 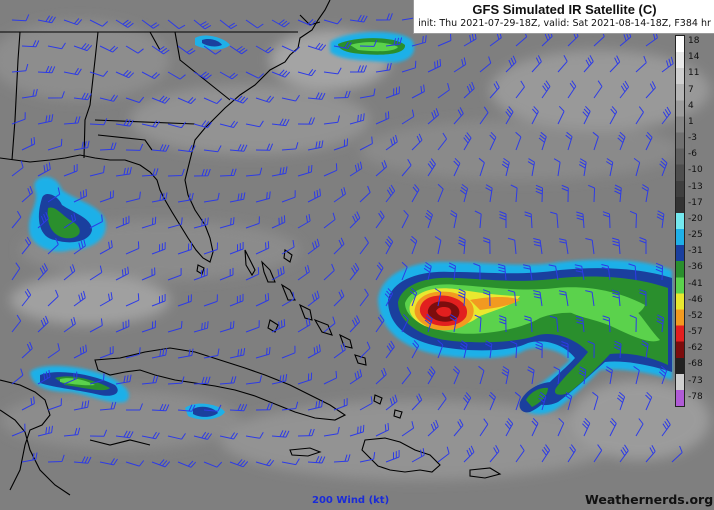 What do you see at coordinates (695, 332) in the screenshot?
I see `colorbar-tick-label: -57` at bounding box center [695, 332].